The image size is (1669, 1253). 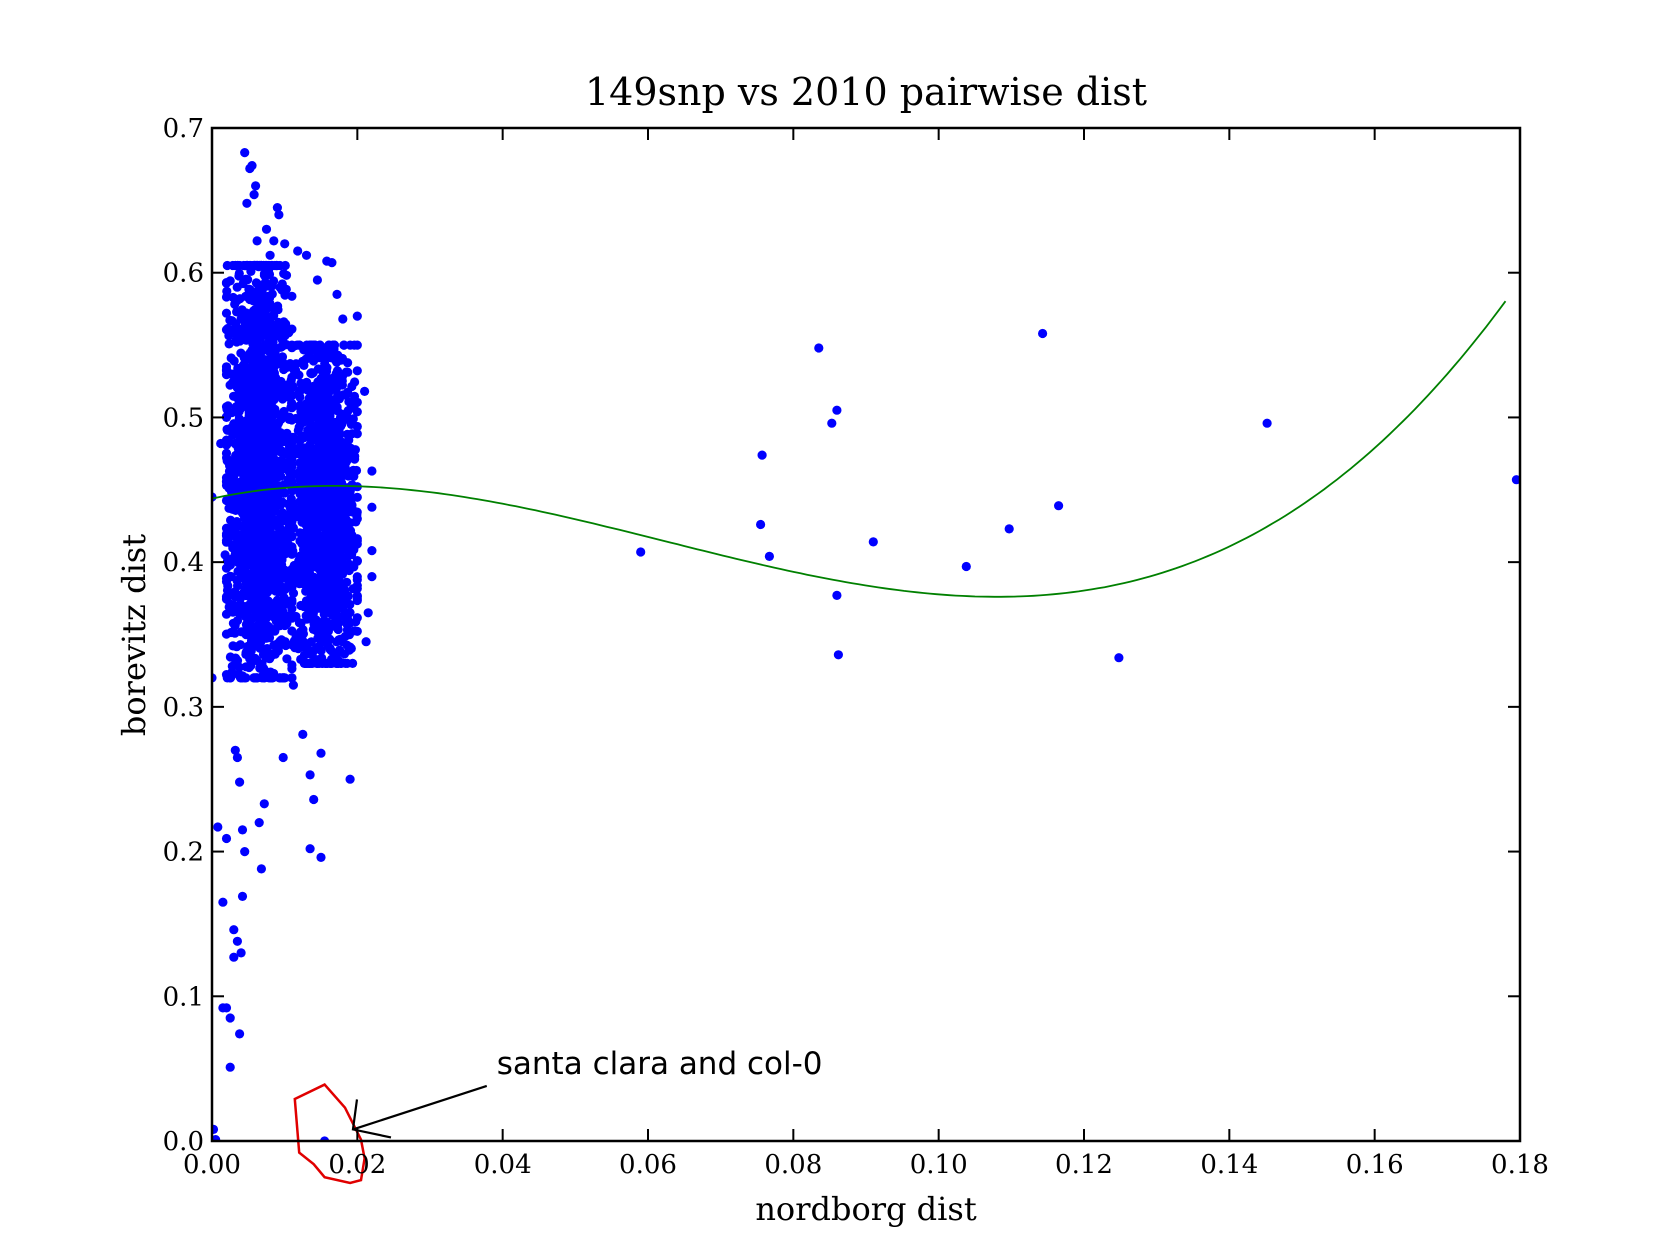 I want to click on chart-title: 149snp vs 2010 pairwise dist, so click(x=866, y=92).